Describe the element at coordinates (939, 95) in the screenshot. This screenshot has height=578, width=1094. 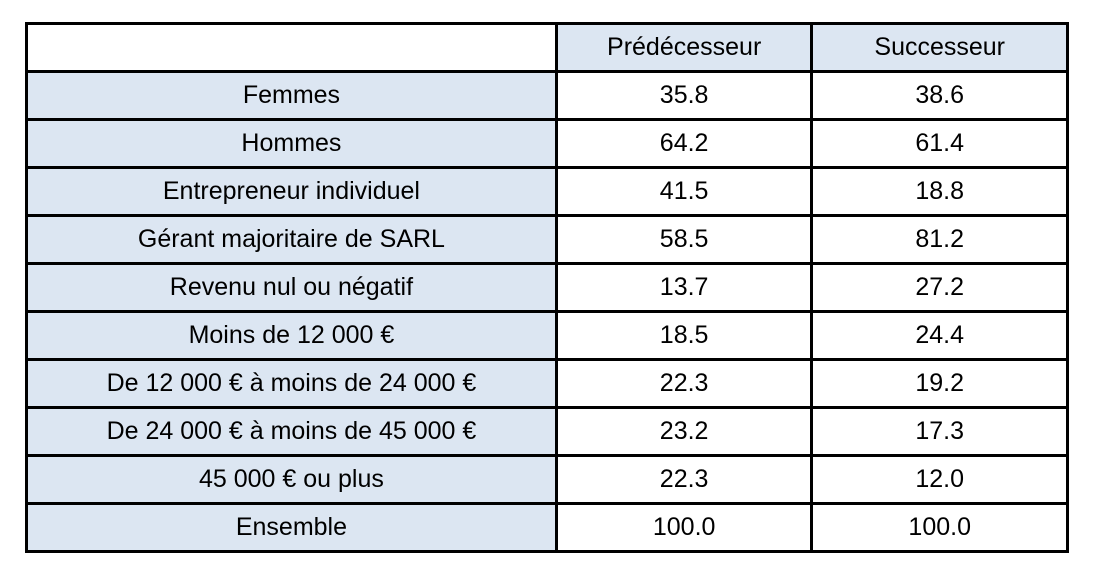
I see `cell-value: 38.6` at that location.